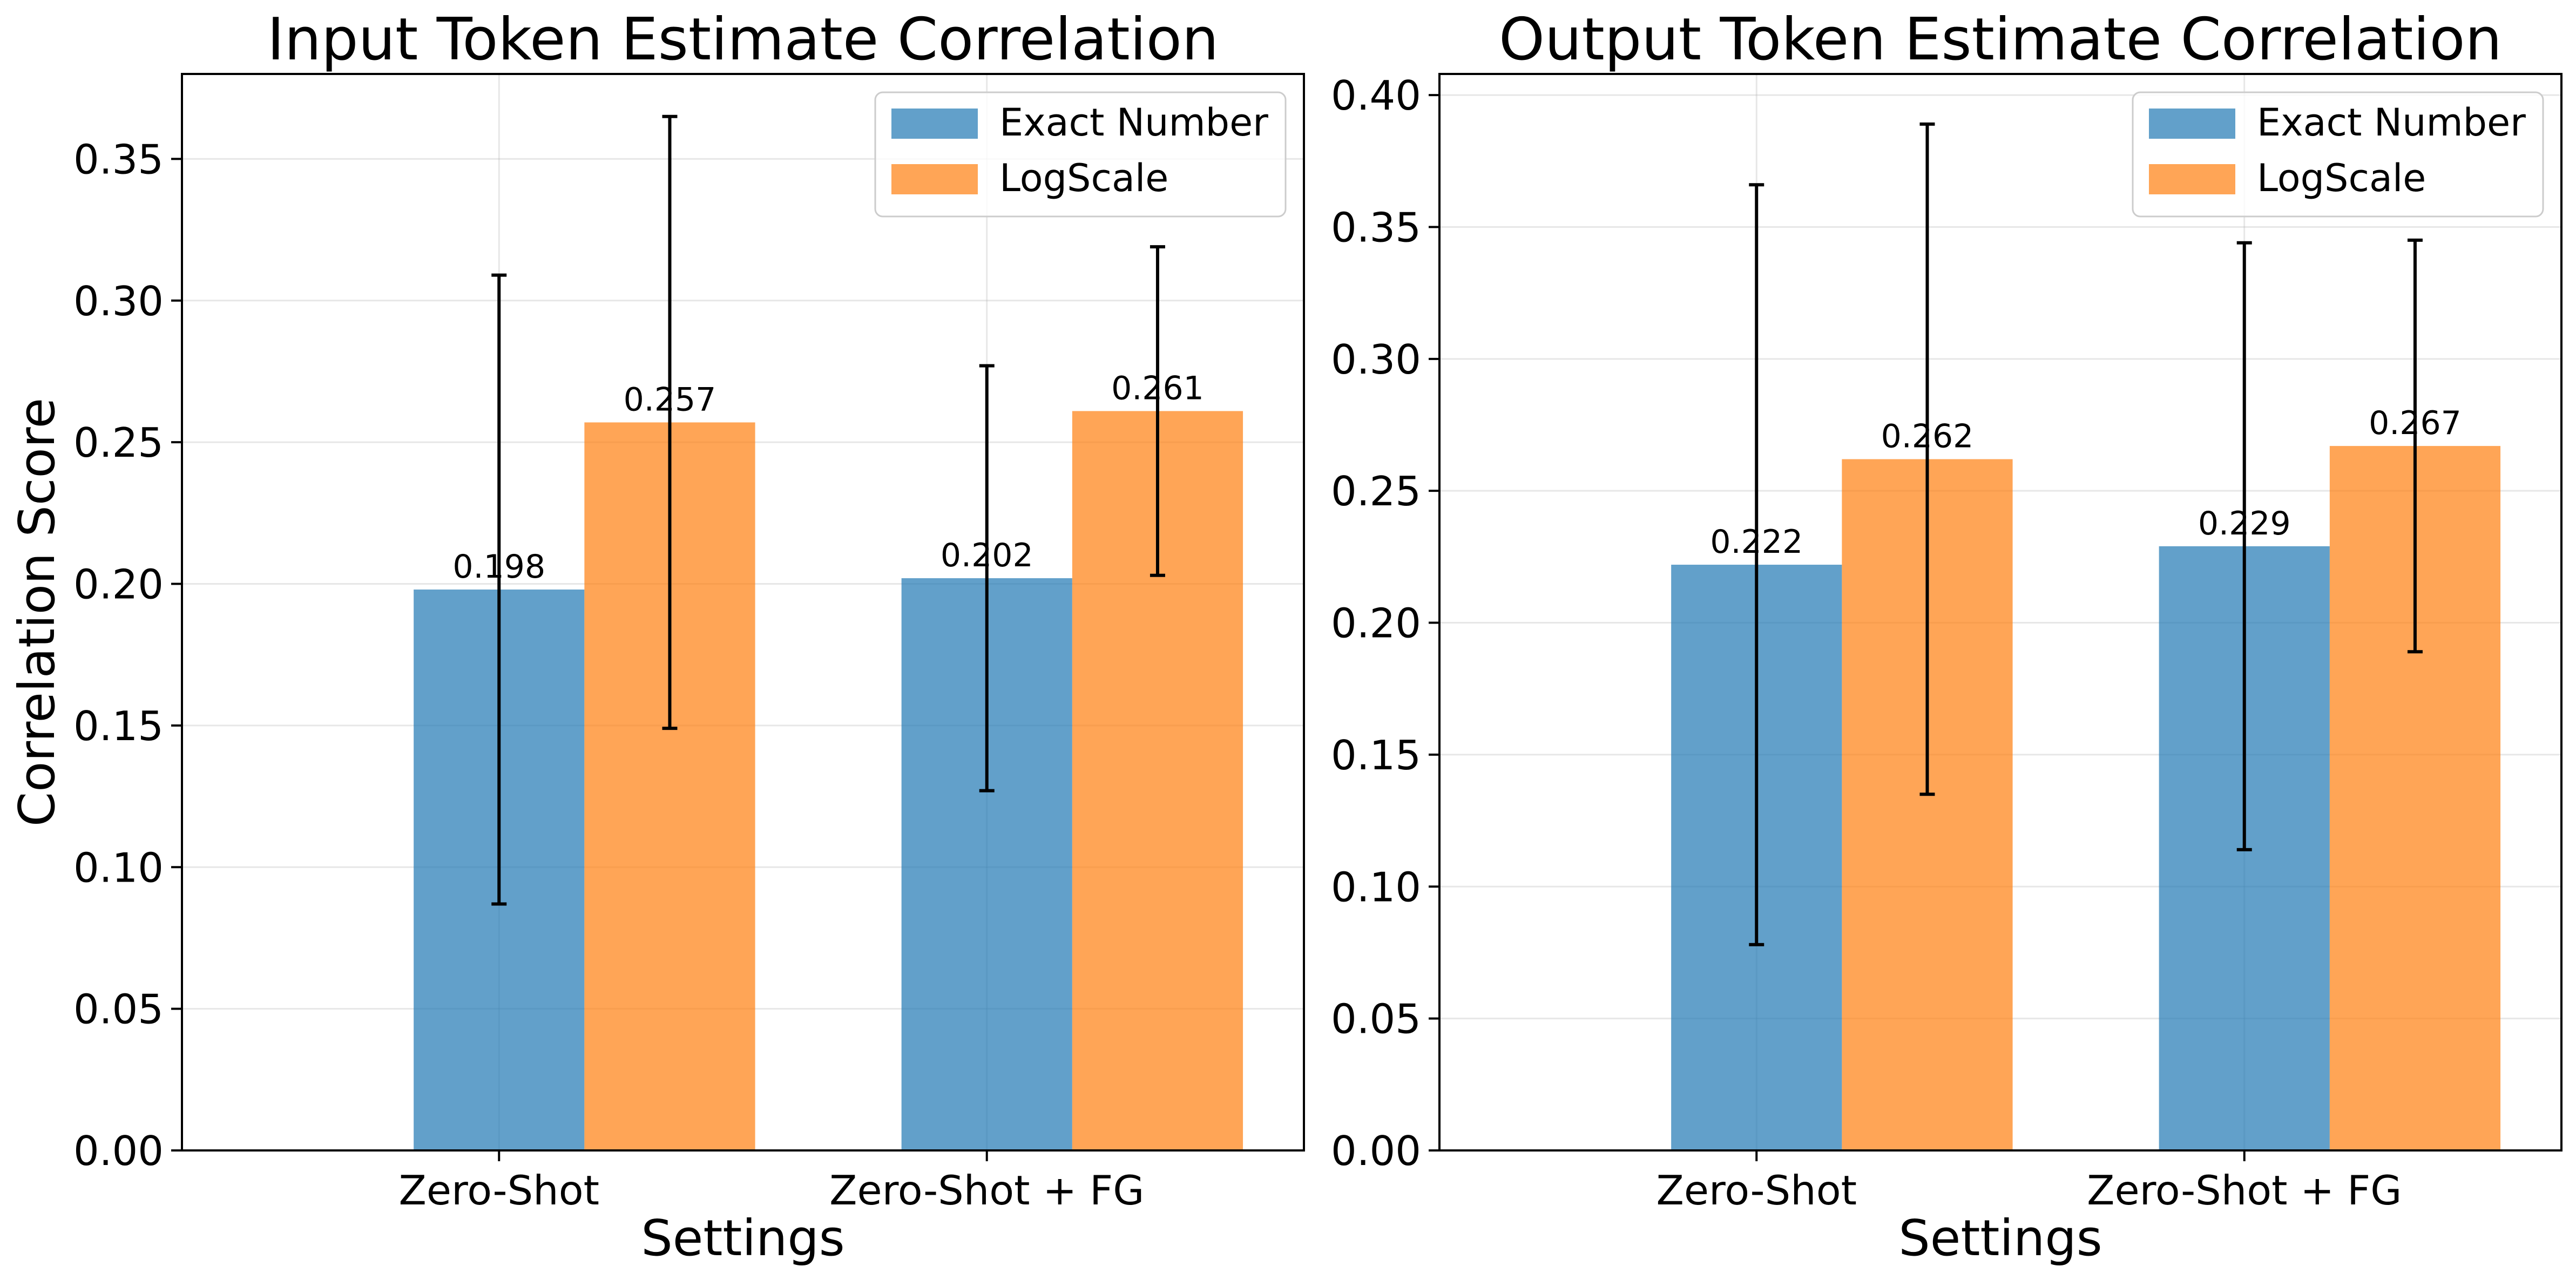 The image size is (2576, 1280). I want to click on data-label: 0.267, so click(2416, 423).